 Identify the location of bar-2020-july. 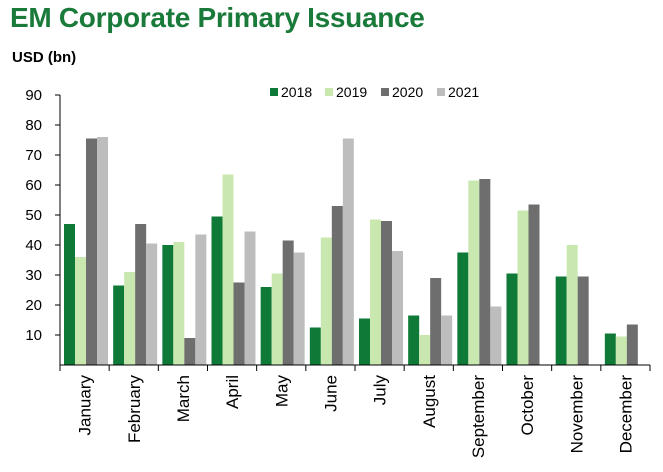
(386, 293).